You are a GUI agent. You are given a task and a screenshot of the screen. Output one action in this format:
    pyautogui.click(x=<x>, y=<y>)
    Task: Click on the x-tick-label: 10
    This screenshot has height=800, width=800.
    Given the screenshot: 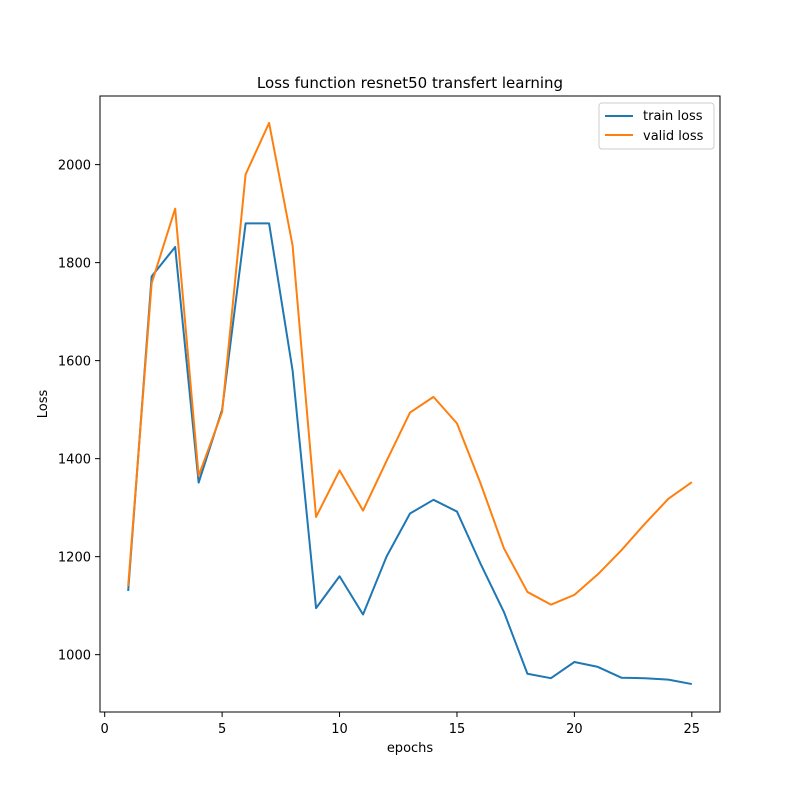 What is the action you would take?
    pyautogui.click(x=339, y=729)
    